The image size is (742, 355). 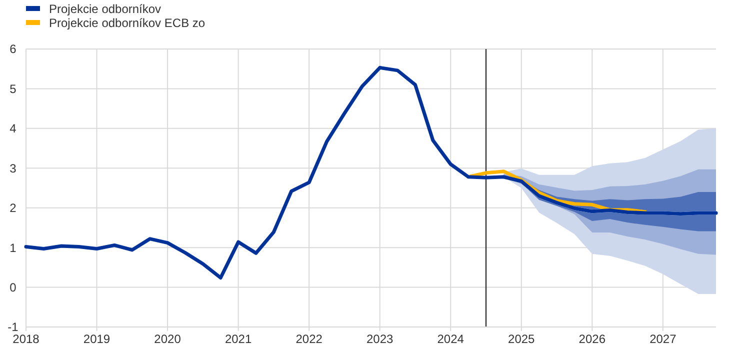 I want to click on y-tick-label: 5, so click(x=13, y=89).